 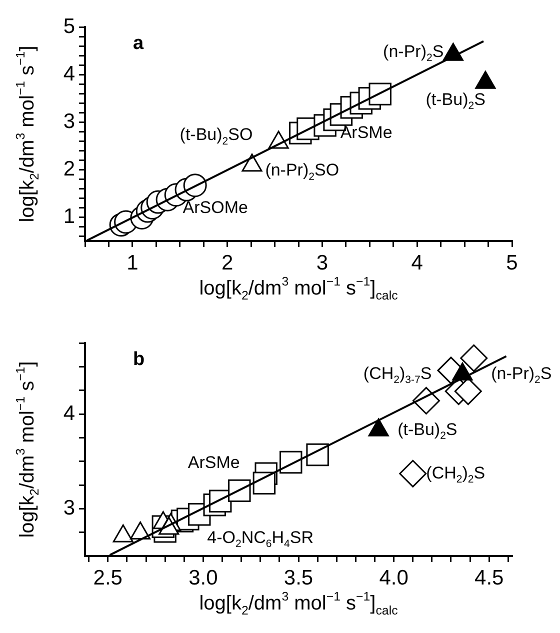 What do you see at coordinates (417, 262) in the screenshot?
I see `x-tick-label: 4` at bounding box center [417, 262].